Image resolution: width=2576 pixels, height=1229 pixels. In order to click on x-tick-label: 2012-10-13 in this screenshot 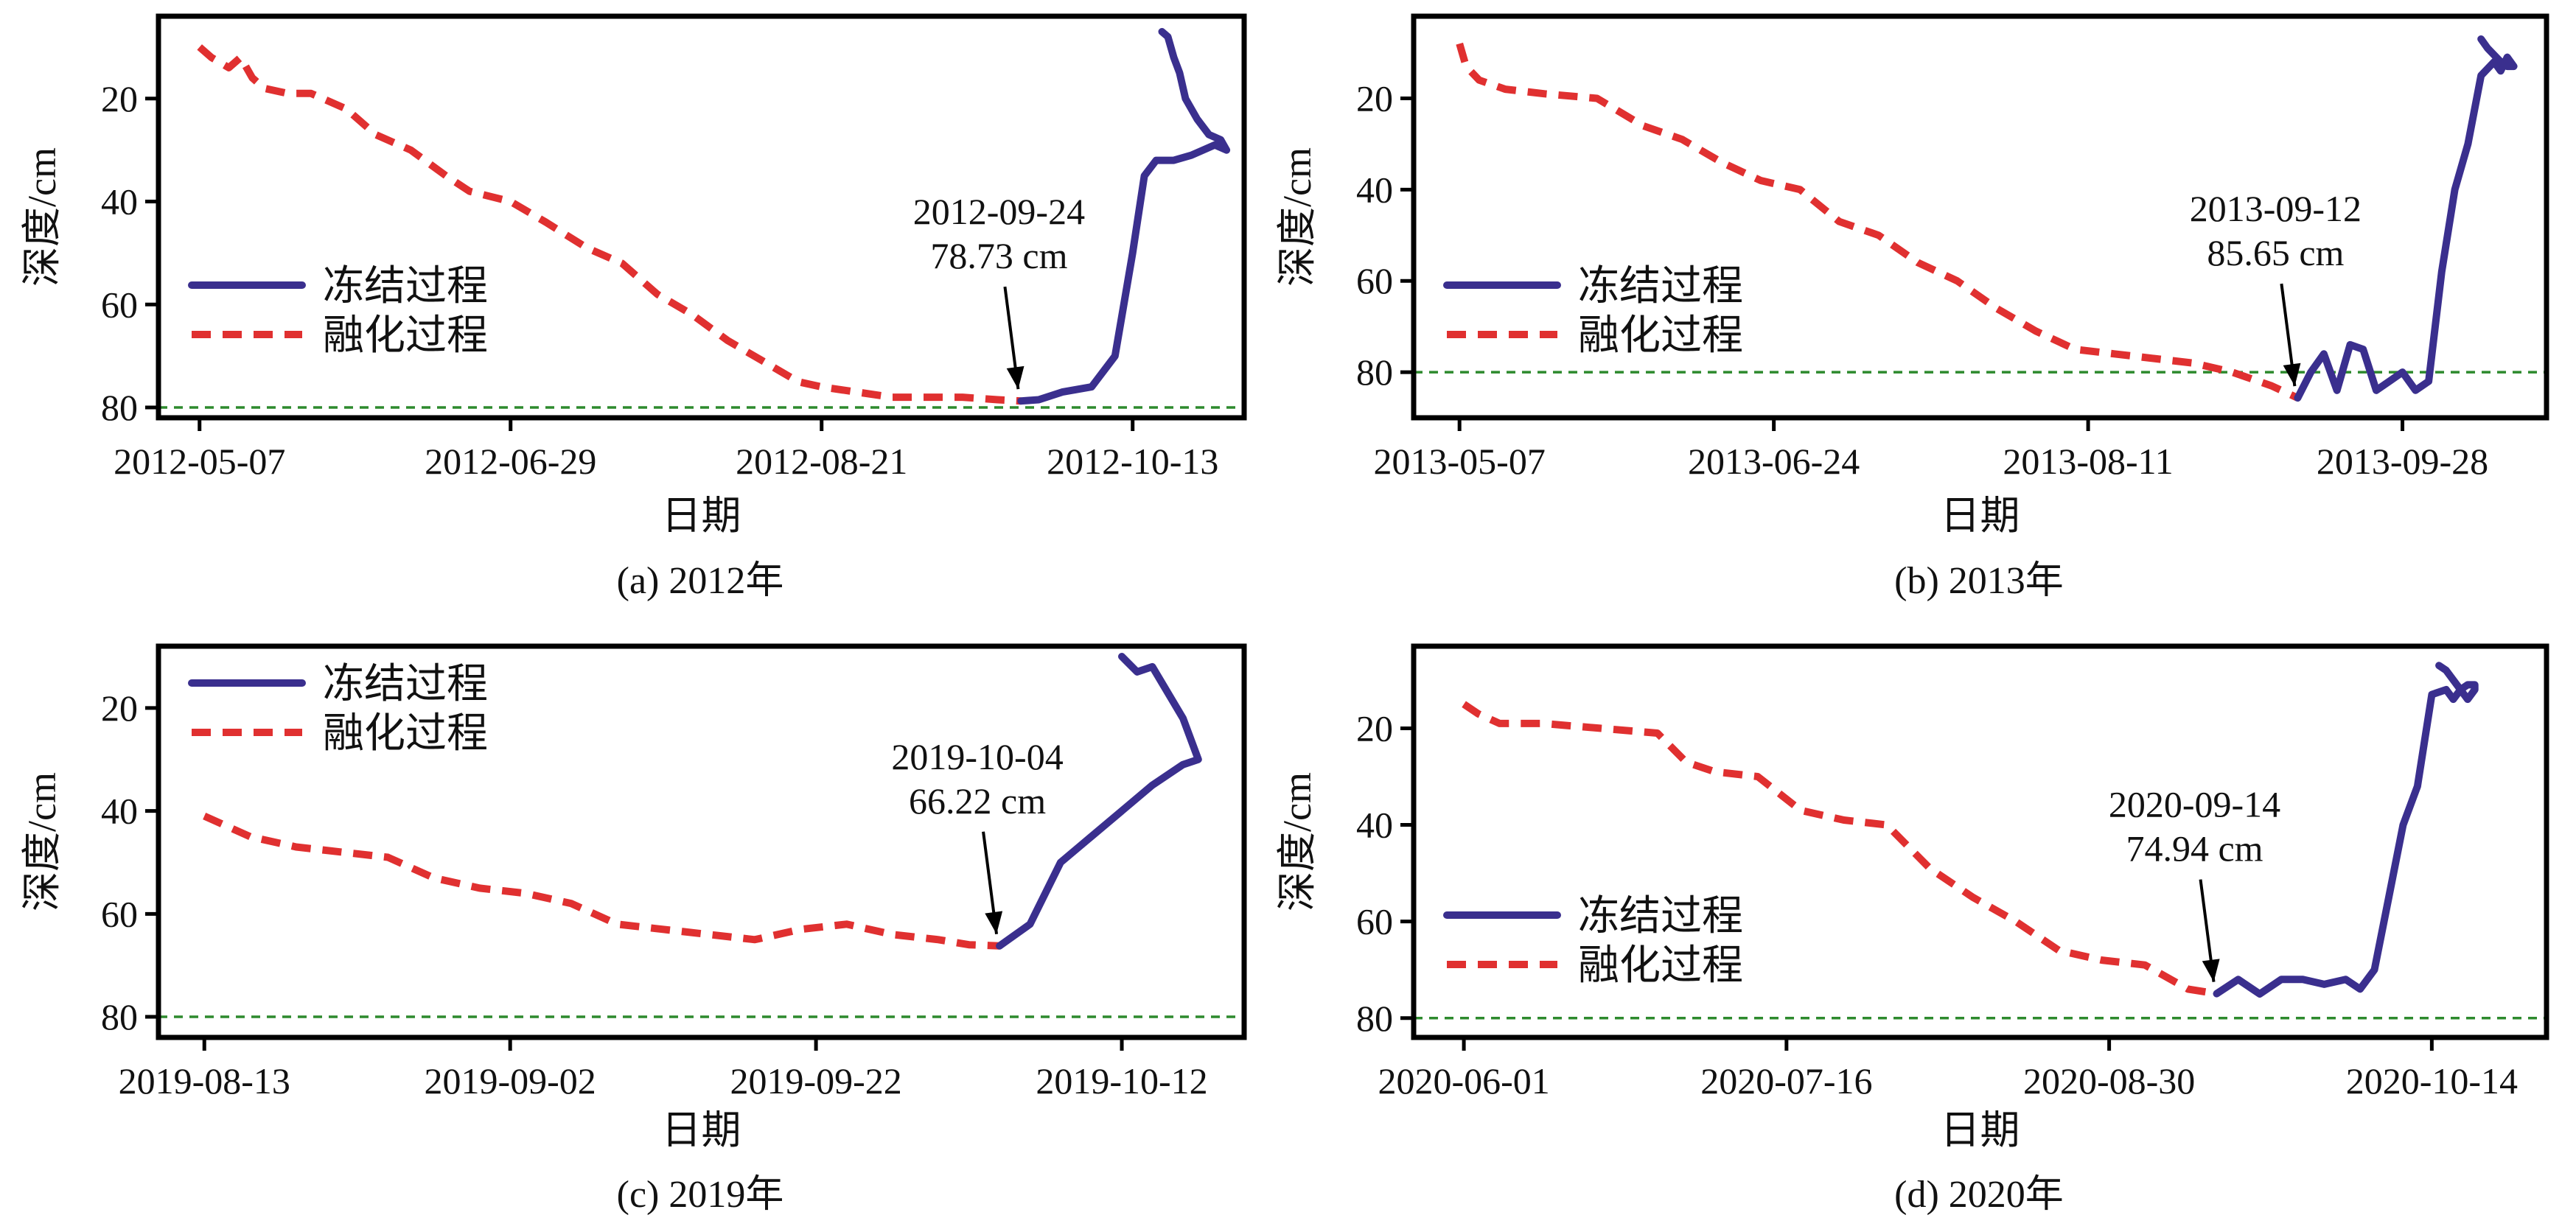, I will do `click(1132, 461)`.